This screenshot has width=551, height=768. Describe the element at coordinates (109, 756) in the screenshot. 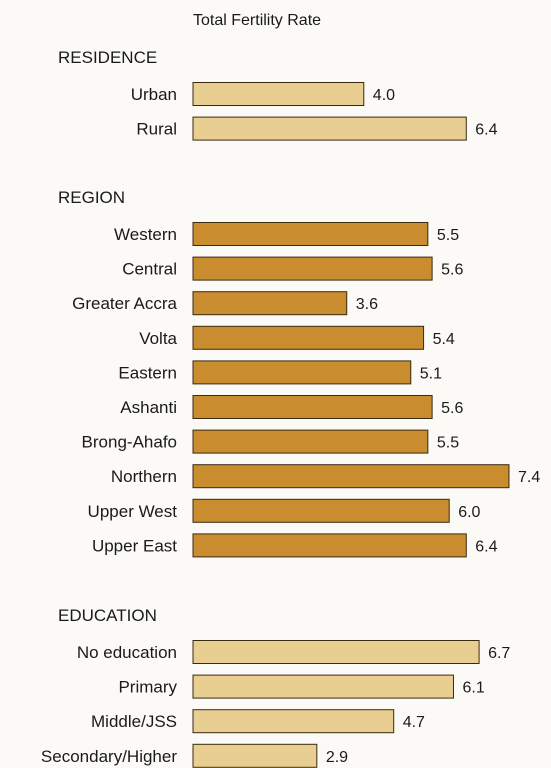

I see `category-label: Secondary/Higher` at that location.